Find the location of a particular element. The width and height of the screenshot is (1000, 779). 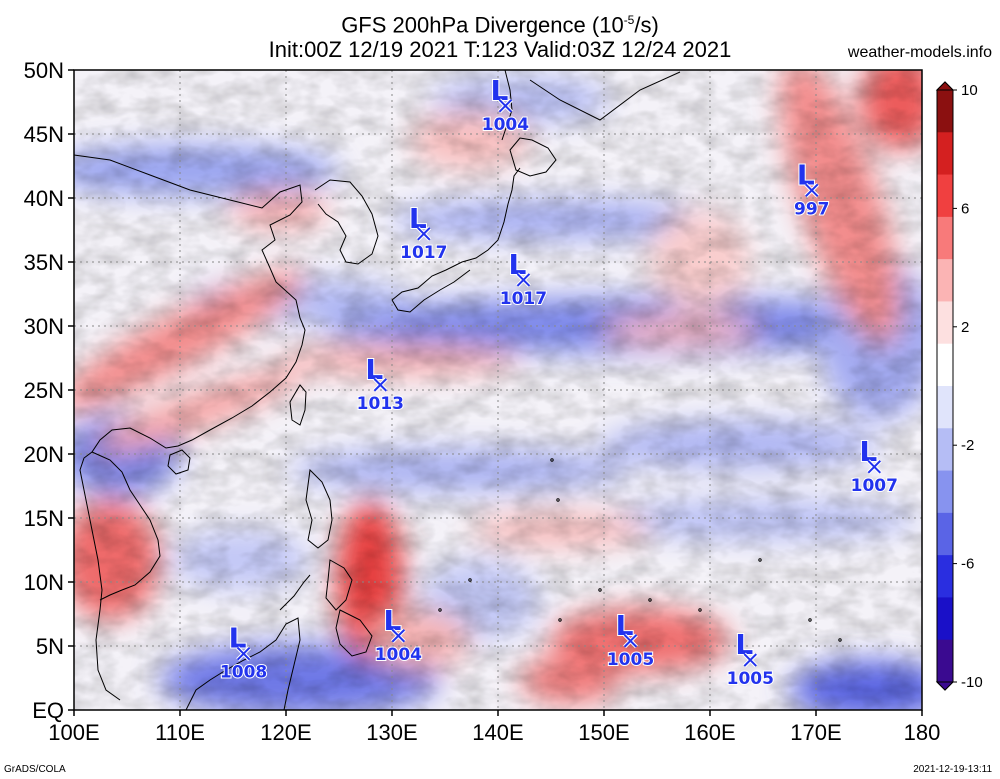

title-text: GFS 200hPa Divergence (10 is located at coordinates (482, 25).